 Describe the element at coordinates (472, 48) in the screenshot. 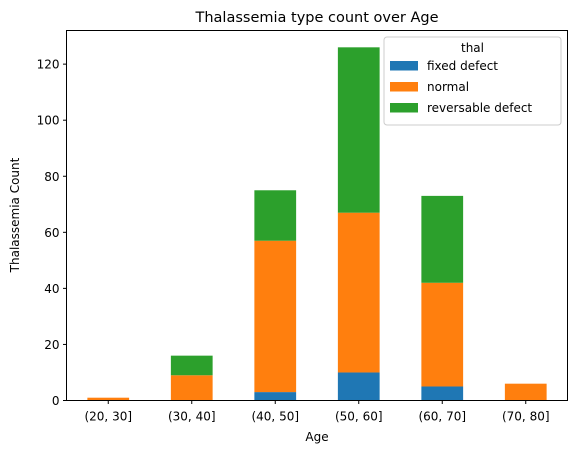

I see `legend-title: thal` at that location.